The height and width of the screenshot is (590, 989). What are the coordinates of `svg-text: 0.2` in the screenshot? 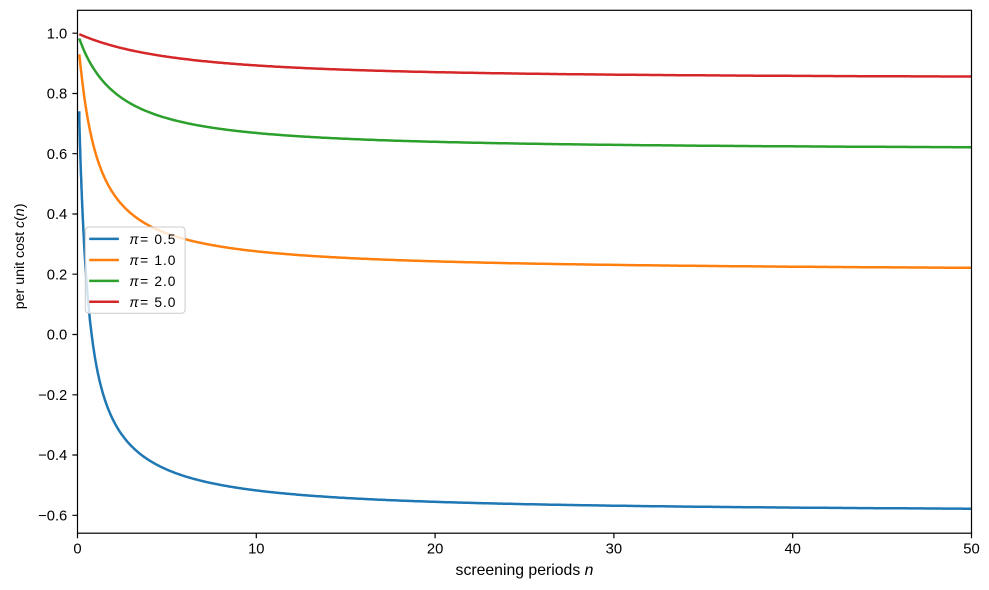 It's located at (57, 275).